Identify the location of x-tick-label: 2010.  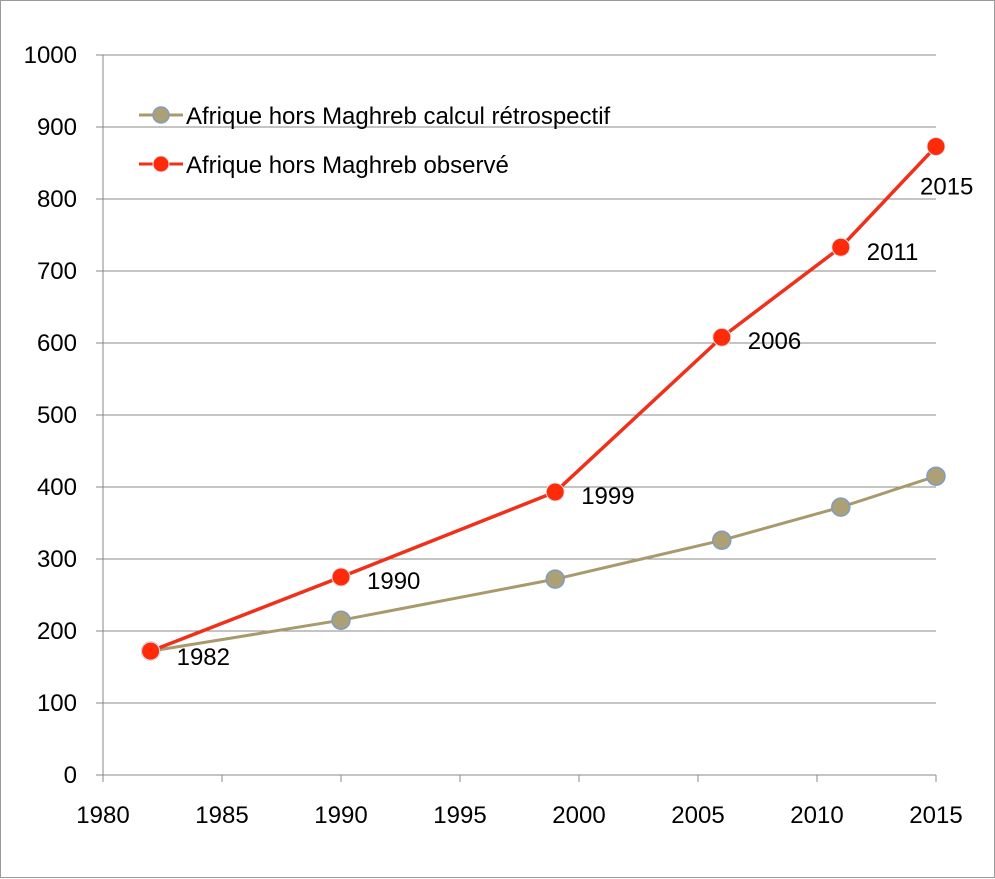
(816, 815).